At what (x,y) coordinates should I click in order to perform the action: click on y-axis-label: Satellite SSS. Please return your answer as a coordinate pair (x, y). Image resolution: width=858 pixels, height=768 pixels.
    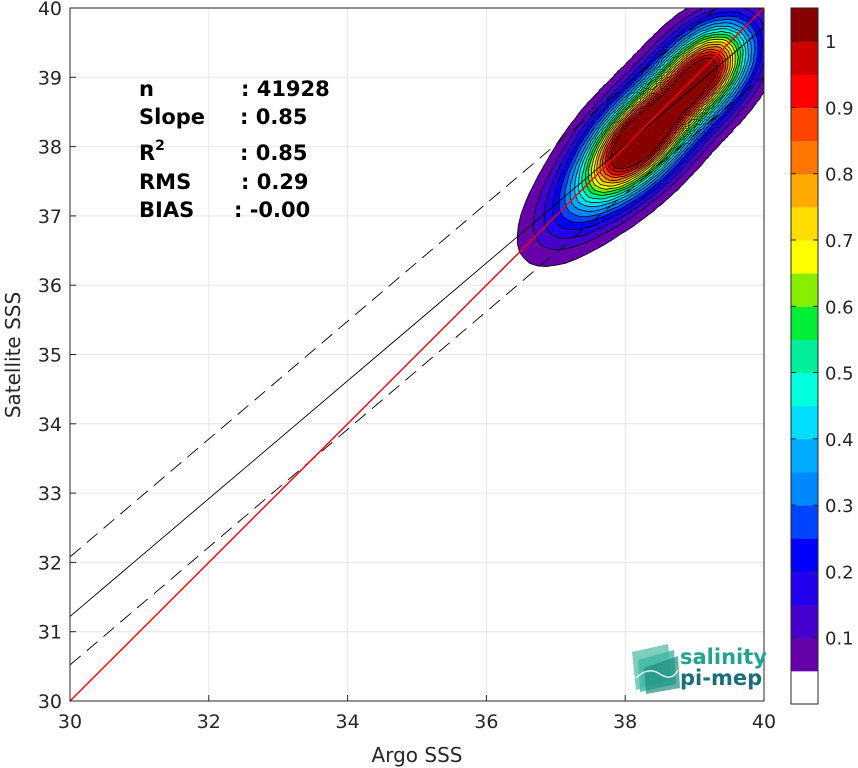
    Looking at the image, I should click on (13, 355).